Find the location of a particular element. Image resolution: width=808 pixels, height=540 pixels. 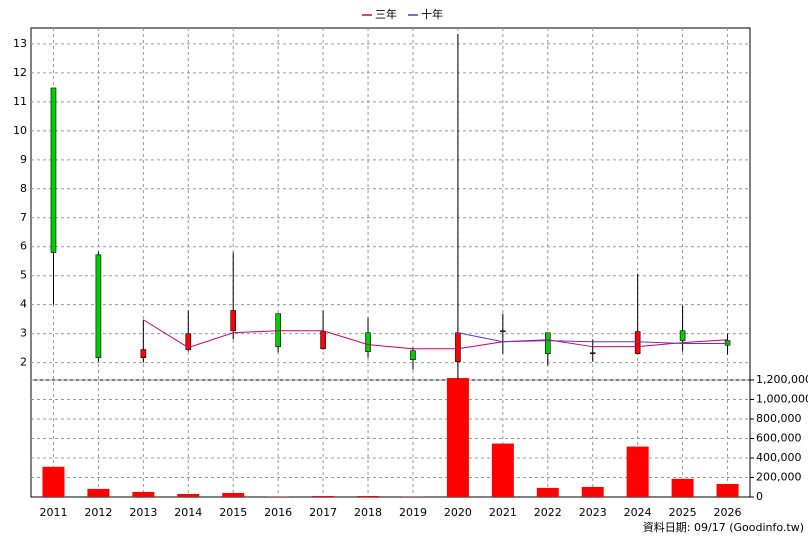

x-tick-label: 2018 is located at coordinates (368, 512).